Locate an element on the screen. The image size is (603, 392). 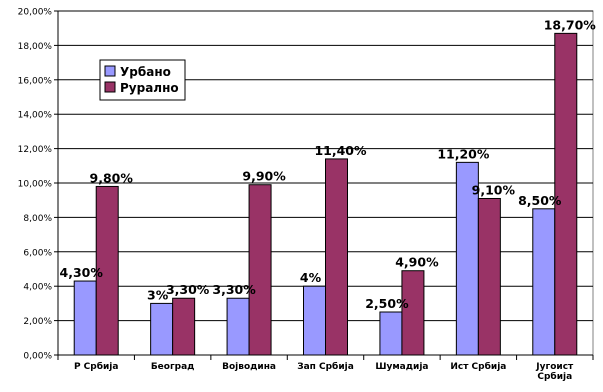
y-tick-label: 20,00% is located at coordinates (35, 13).